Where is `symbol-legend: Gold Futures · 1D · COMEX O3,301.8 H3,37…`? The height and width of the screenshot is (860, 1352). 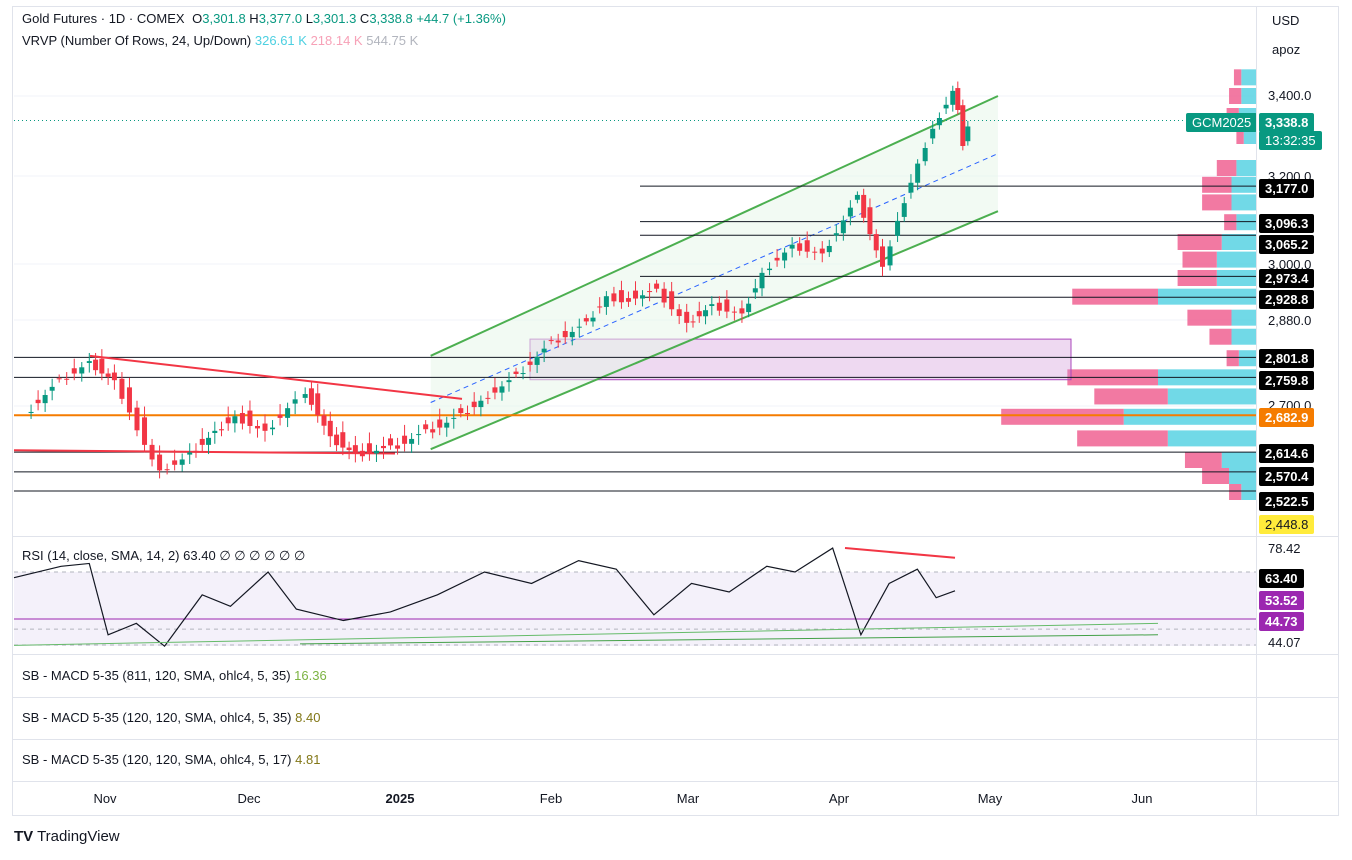
symbol-legend: Gold Futures · 1D · COMEX O3,301.8 H3,37… is located at coordinates (264, 18).